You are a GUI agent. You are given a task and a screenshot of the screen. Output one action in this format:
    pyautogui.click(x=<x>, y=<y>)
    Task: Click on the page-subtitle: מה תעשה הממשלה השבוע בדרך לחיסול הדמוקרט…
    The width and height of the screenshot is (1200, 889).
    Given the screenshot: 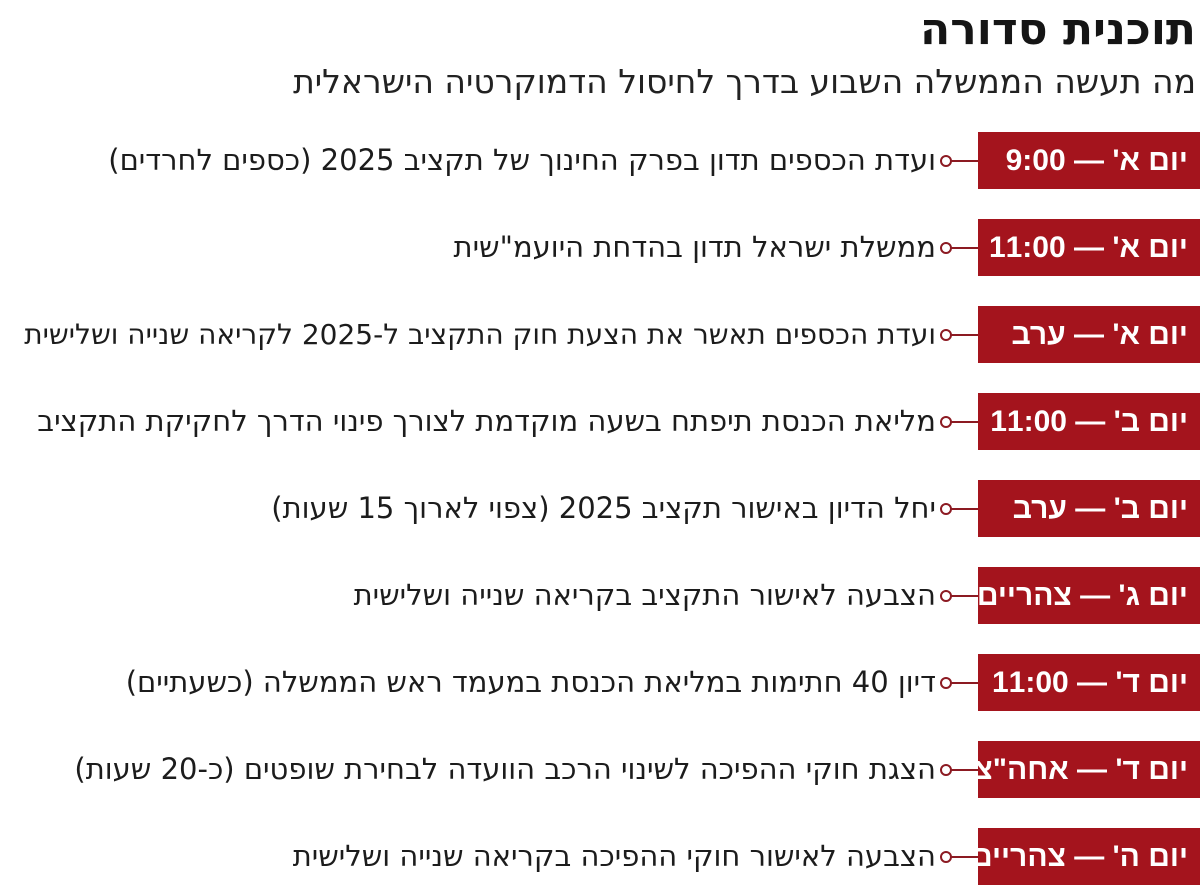 What is the action you would take?
    pyautogui.click(x=744, y=81)
    